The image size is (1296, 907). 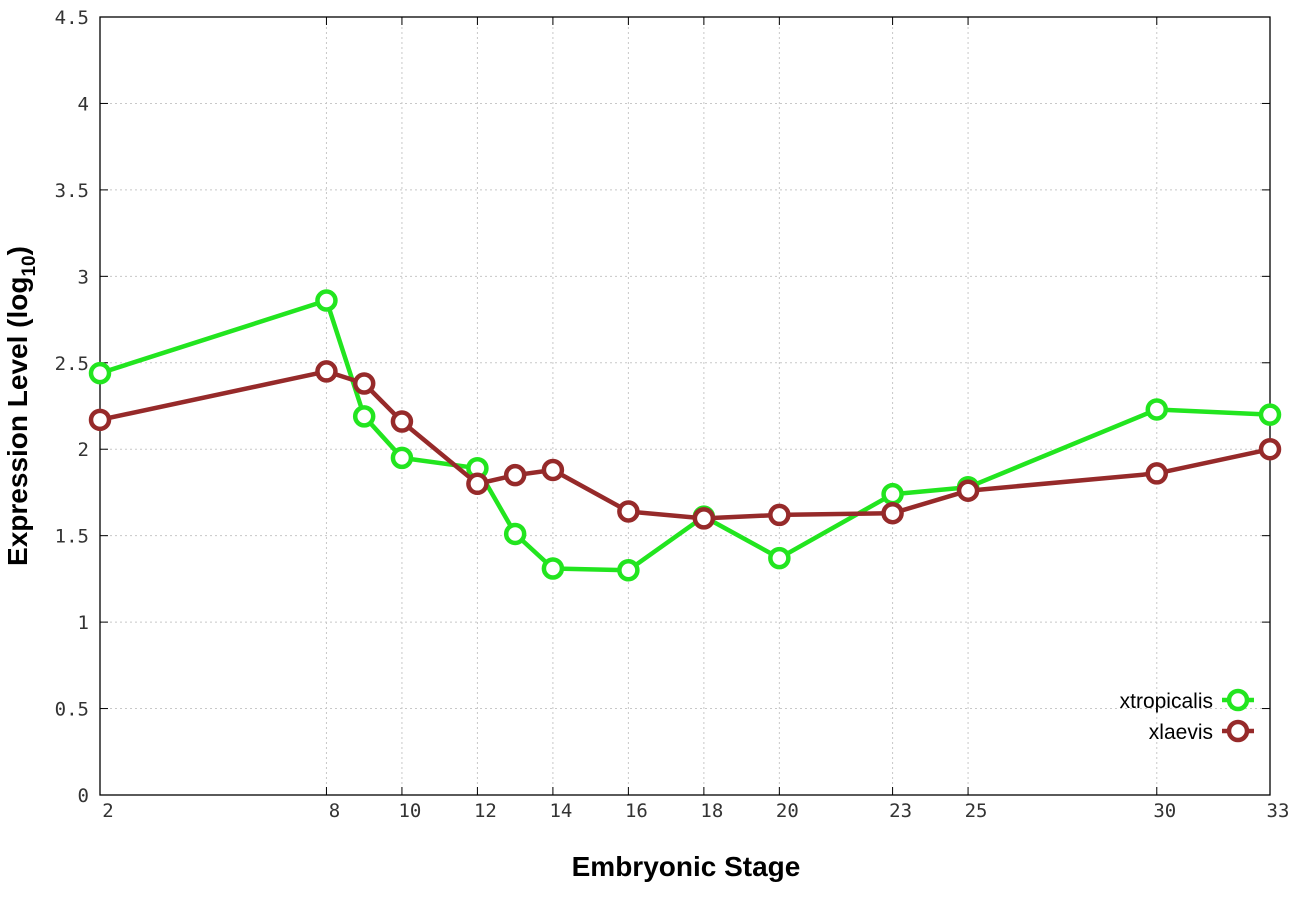 What do you see at coordinates (636, 811) in the screenshot?
I see `x-tick-label: 16` at bounding box center [636, 811].